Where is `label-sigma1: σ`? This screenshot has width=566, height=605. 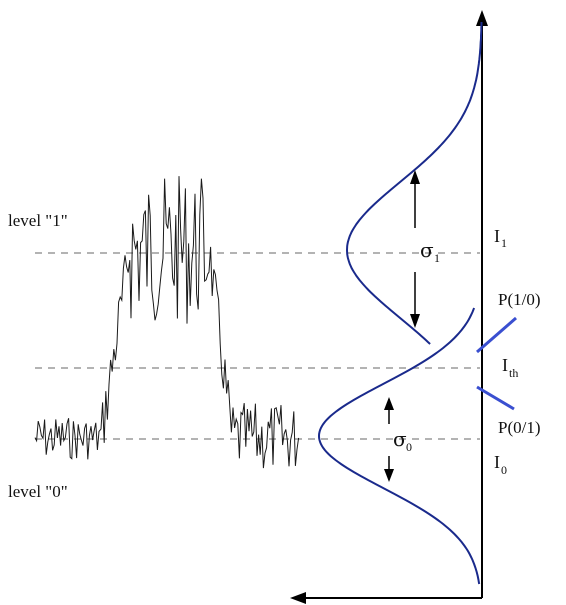 label-sigma1: σ is located at coordinates (427, 250).